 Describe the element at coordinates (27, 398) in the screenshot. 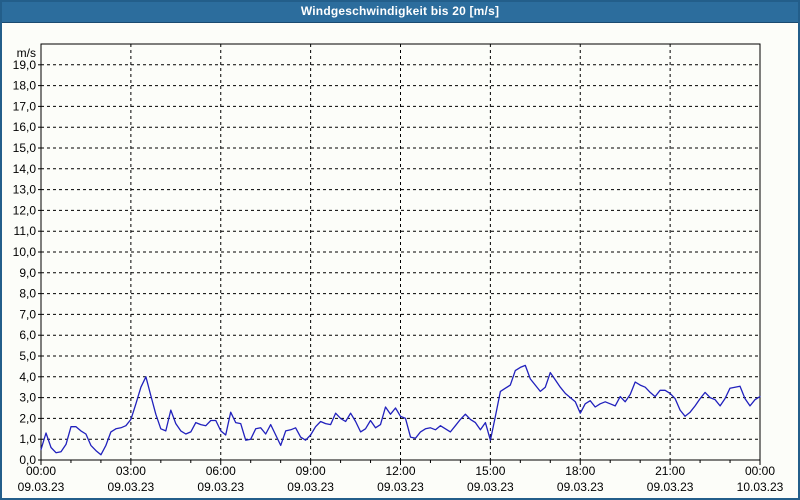

I see `y-axis-tick-label: 3,0` at that location.